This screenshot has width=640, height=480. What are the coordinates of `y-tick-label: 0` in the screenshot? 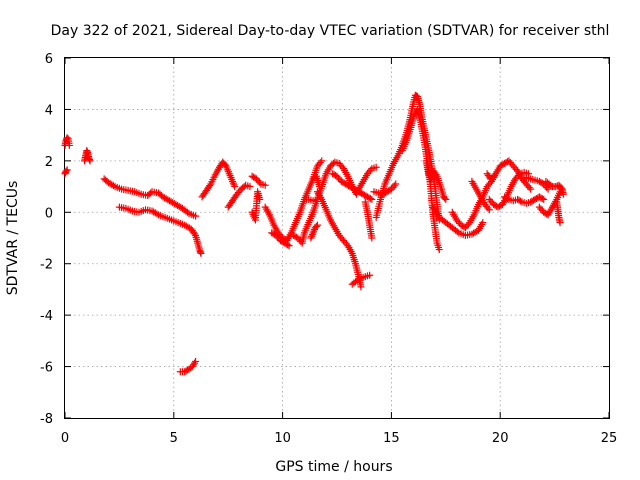 It's located at (49, 213).